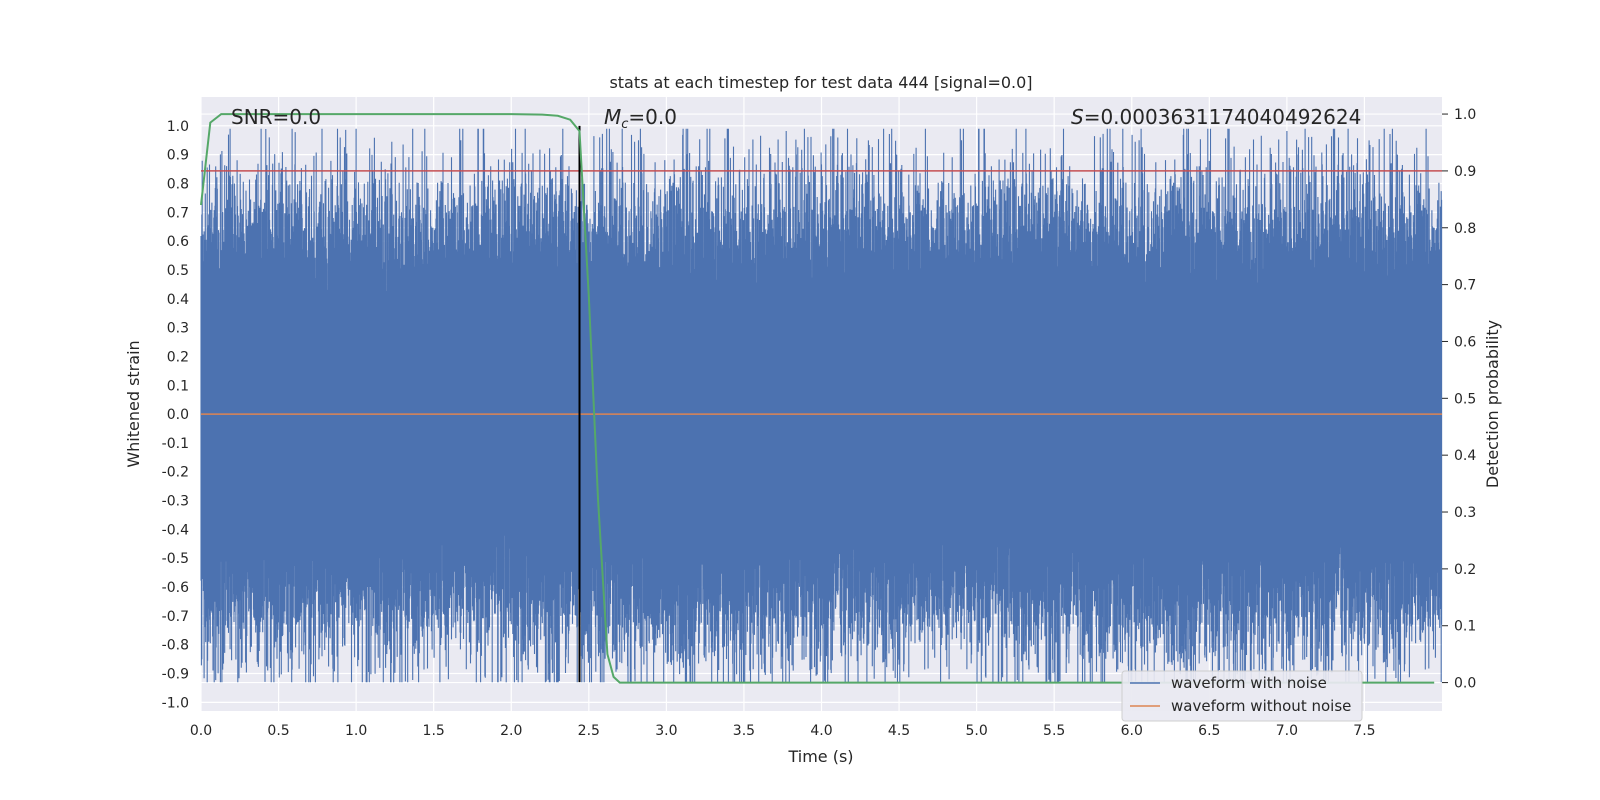 The height and width of the screenshot is (800, 1600). What do you see at coordinates (744, 731) in the screenshot?
I see `x-tick-label: 3.5` at bounding box center [744, 731].